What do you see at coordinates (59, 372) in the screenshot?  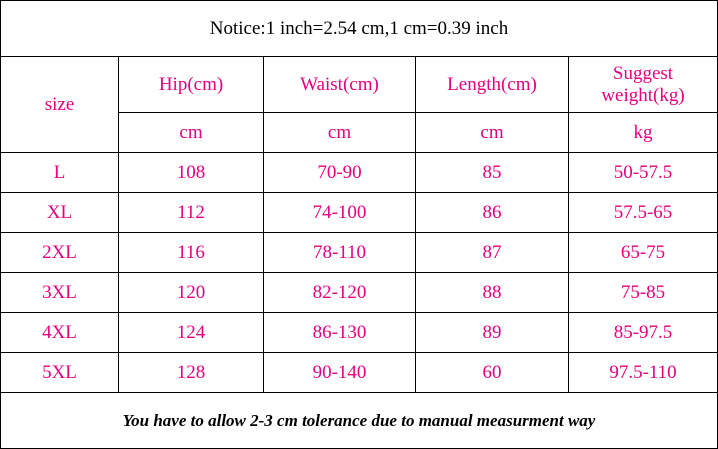 I see `size-label: 5XL` at bounding box center [59, 372].